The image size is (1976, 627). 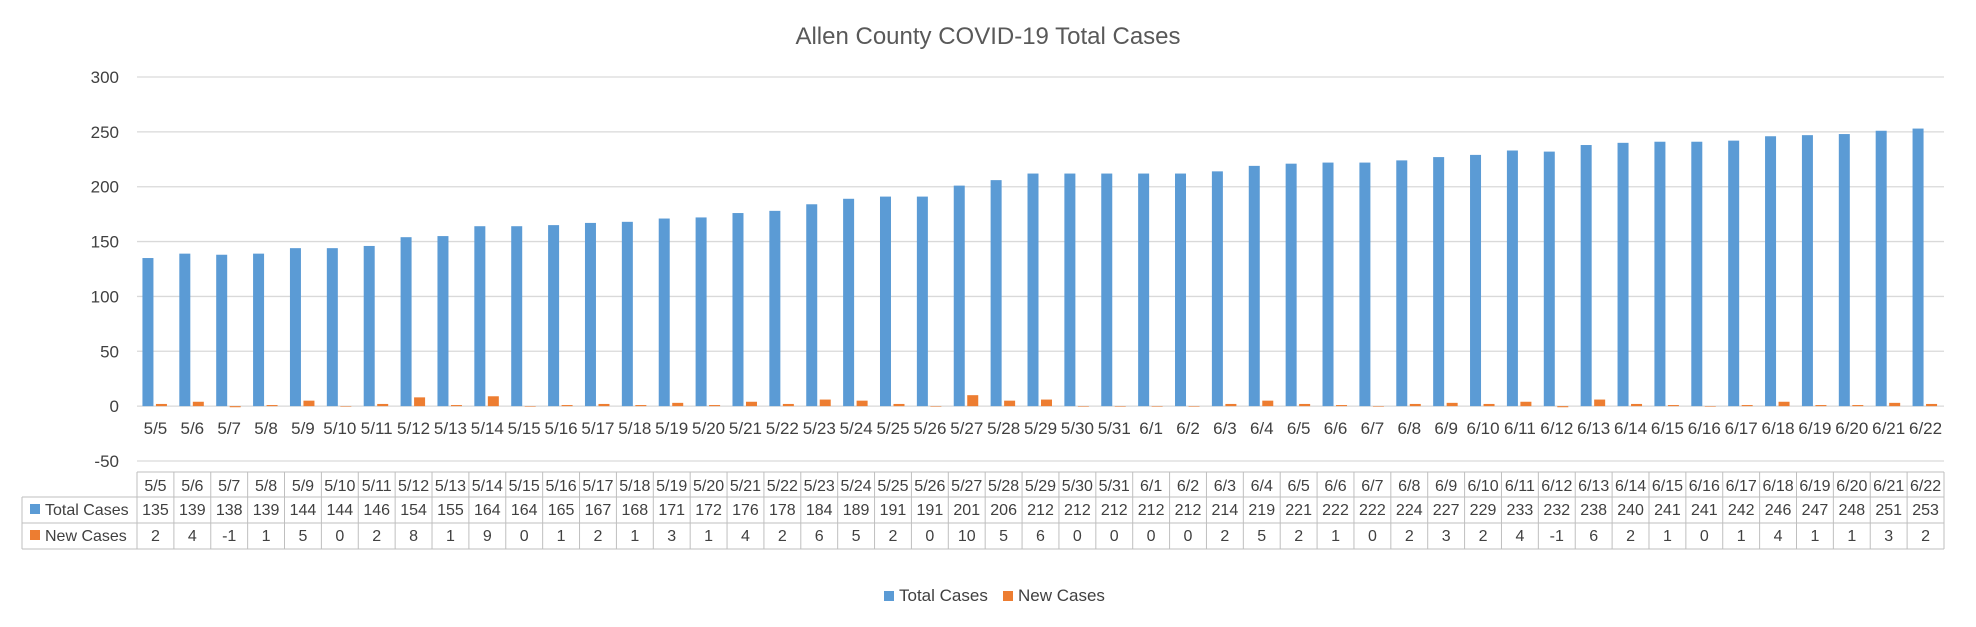 What do you see at coordinates (524, 486) in the screenshot?
I see `table-header-cell: 5/15` at bounding box center [524, 486].